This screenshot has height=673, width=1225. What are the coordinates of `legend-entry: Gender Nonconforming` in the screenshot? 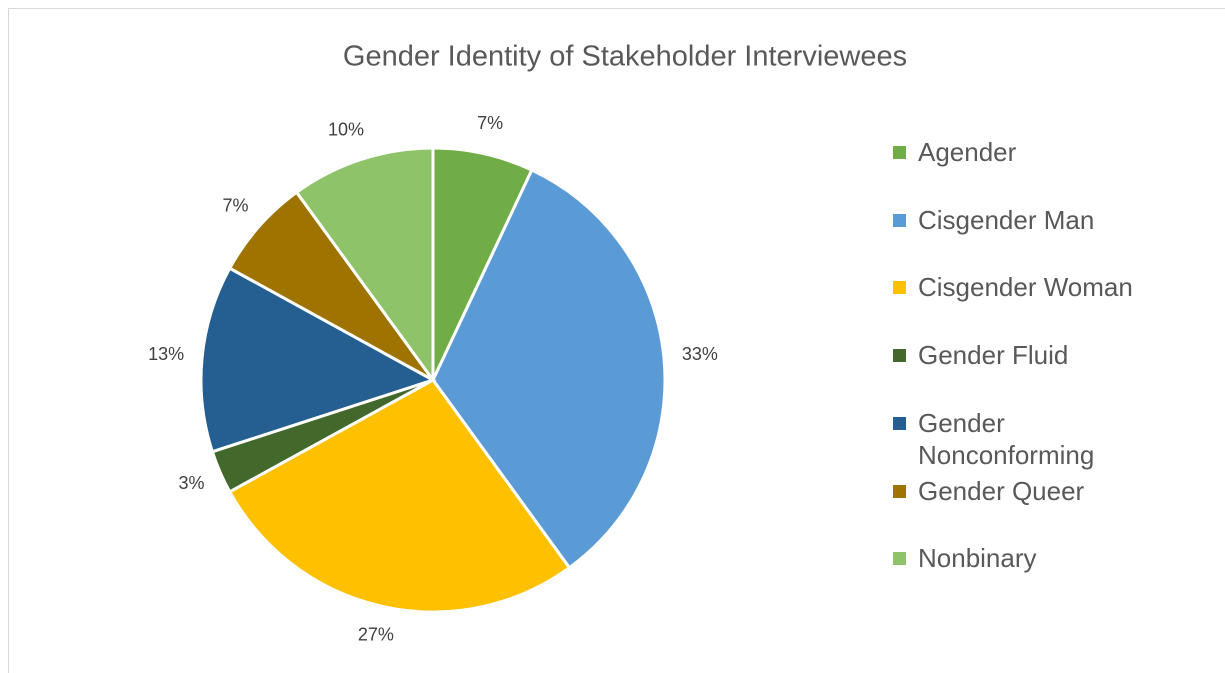 It's located at (1024, 439).